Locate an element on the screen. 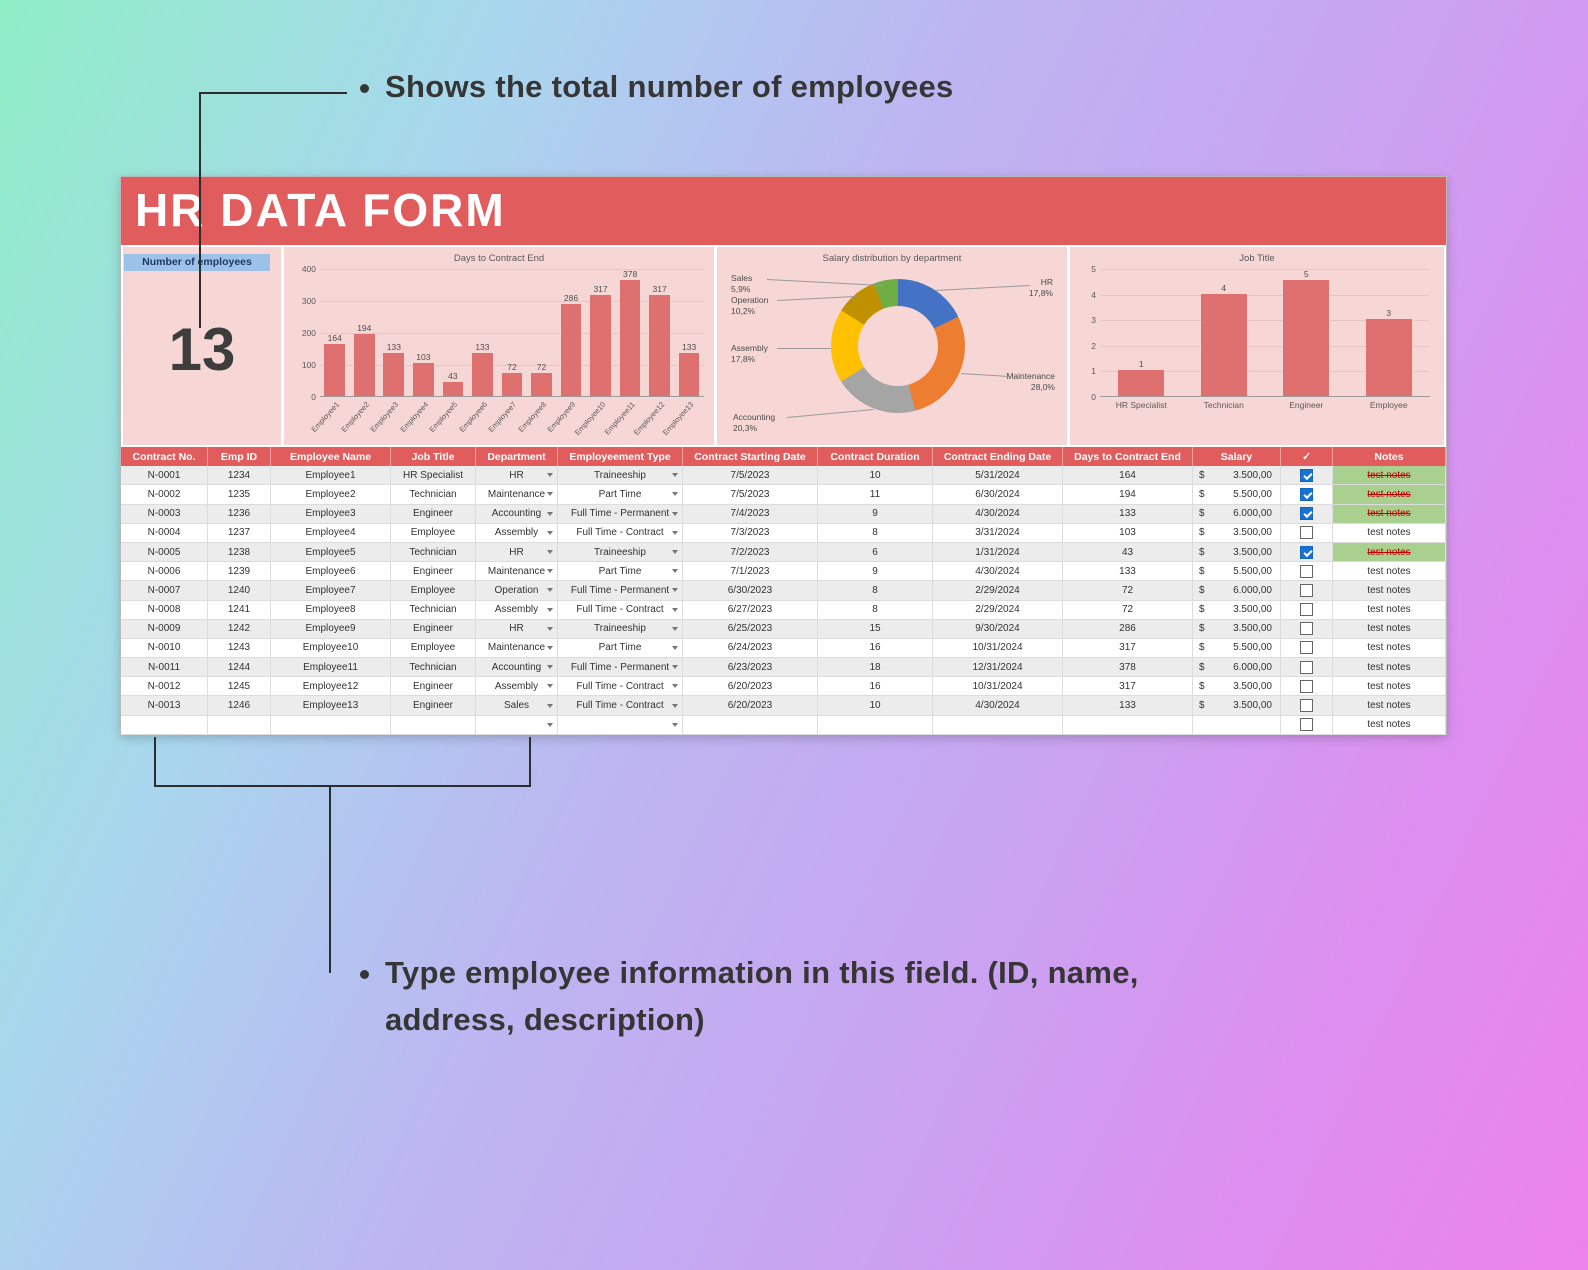 The width and height of the screenshot is (1588, 1270). cell-days-to-contract-end: 286 is located at coordinates (1128, 629).